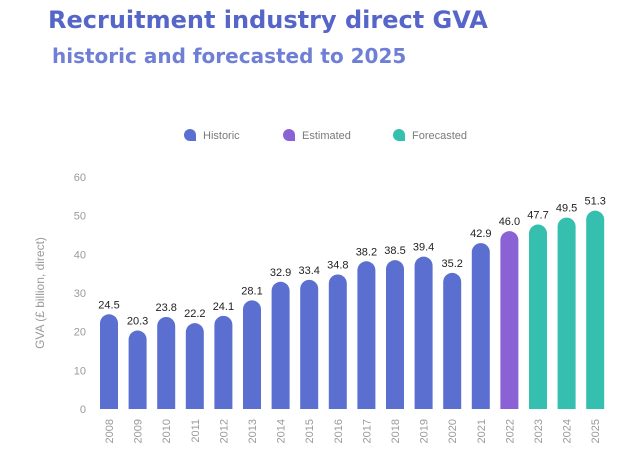 This screenshot has width=640, height=471. What do you see at coordinates (482, 431) in the screenshot?
I see `x-tick-label-2021: 2021` at bounding box center [482, 431].